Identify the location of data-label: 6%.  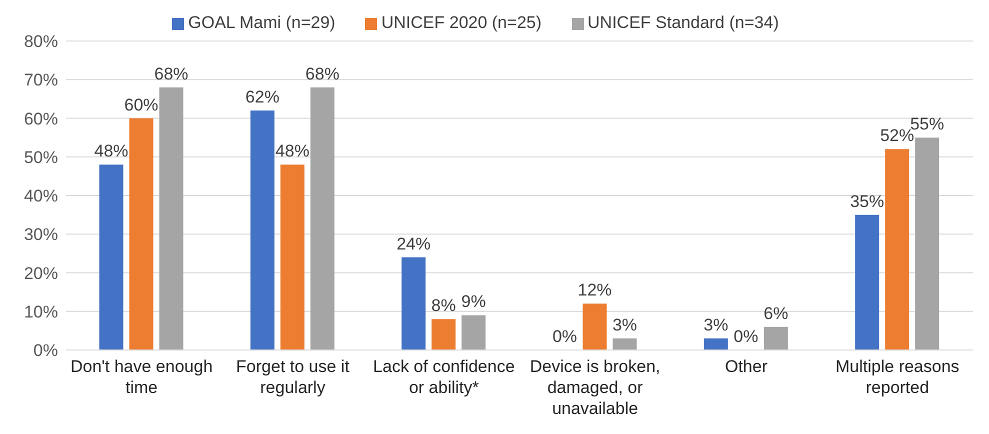
(776, 313).